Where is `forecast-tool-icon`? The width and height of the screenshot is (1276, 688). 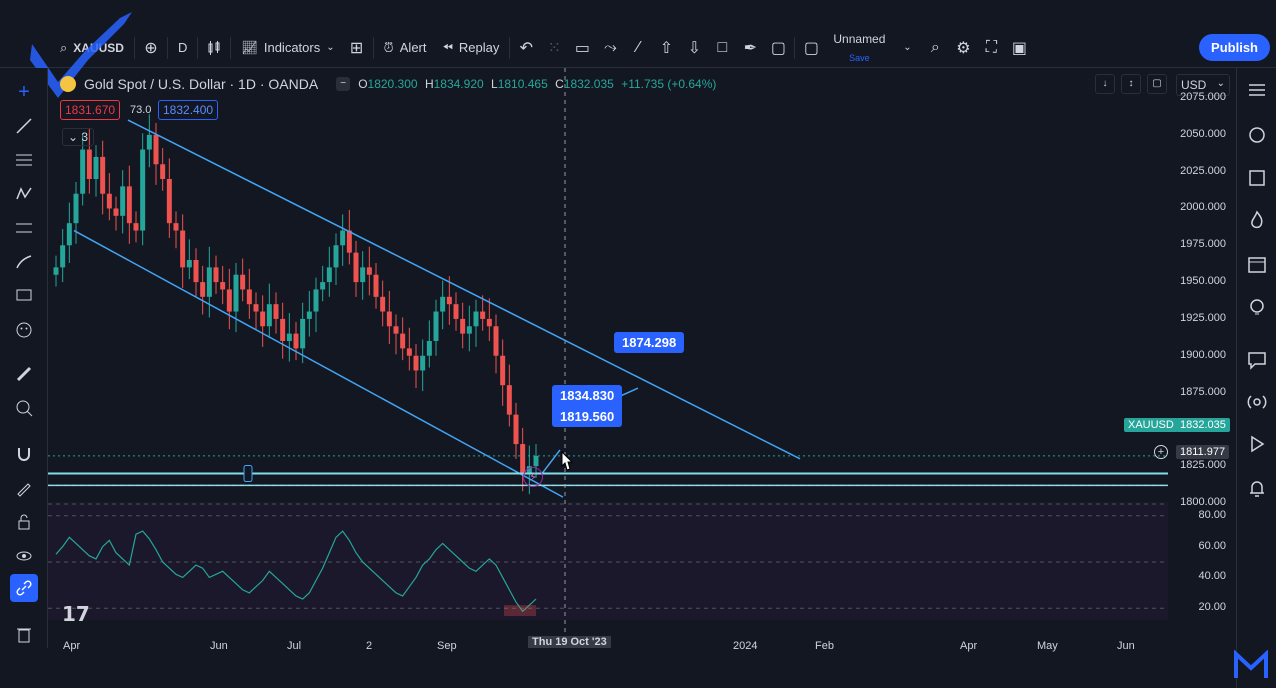
forecast-tool-icon is located at coordinates (24, 228).